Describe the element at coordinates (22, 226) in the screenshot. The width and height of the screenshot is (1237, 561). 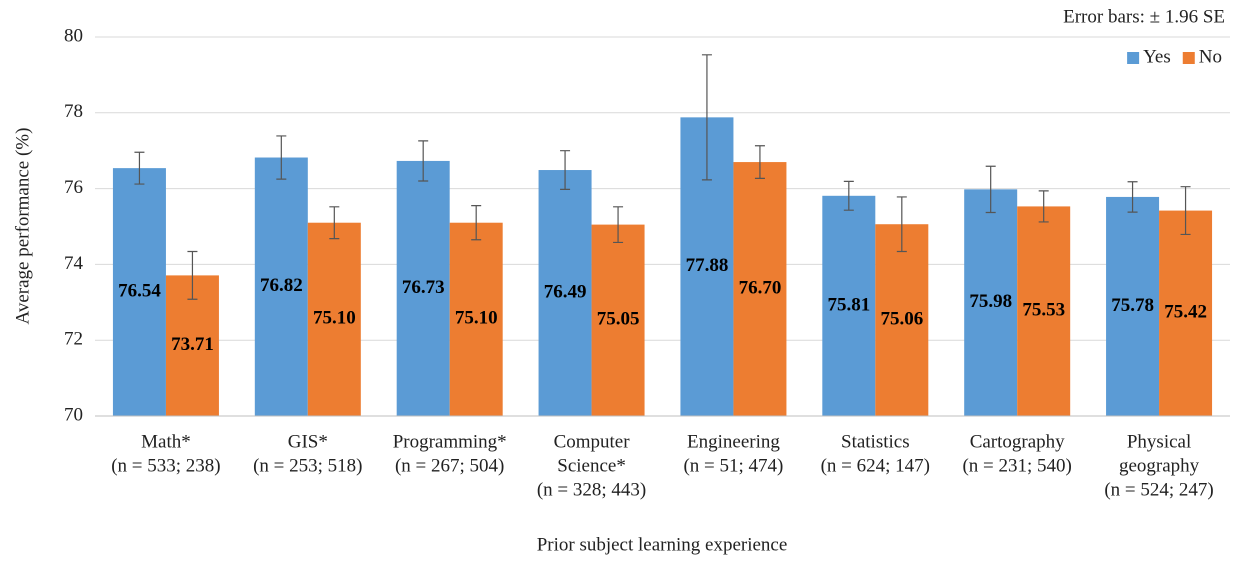
I see `y-axis-title: Average performance (%)` at that location.